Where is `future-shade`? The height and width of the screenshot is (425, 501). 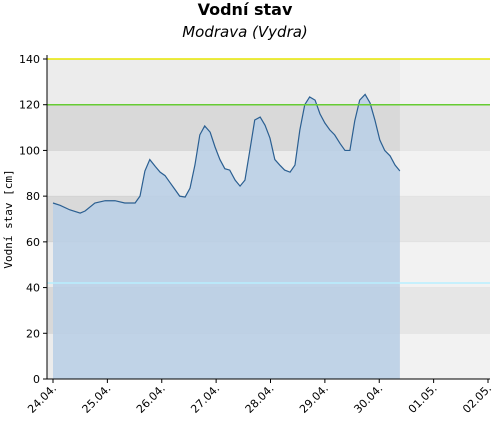 future-shade is located at coordinates (444, 219).